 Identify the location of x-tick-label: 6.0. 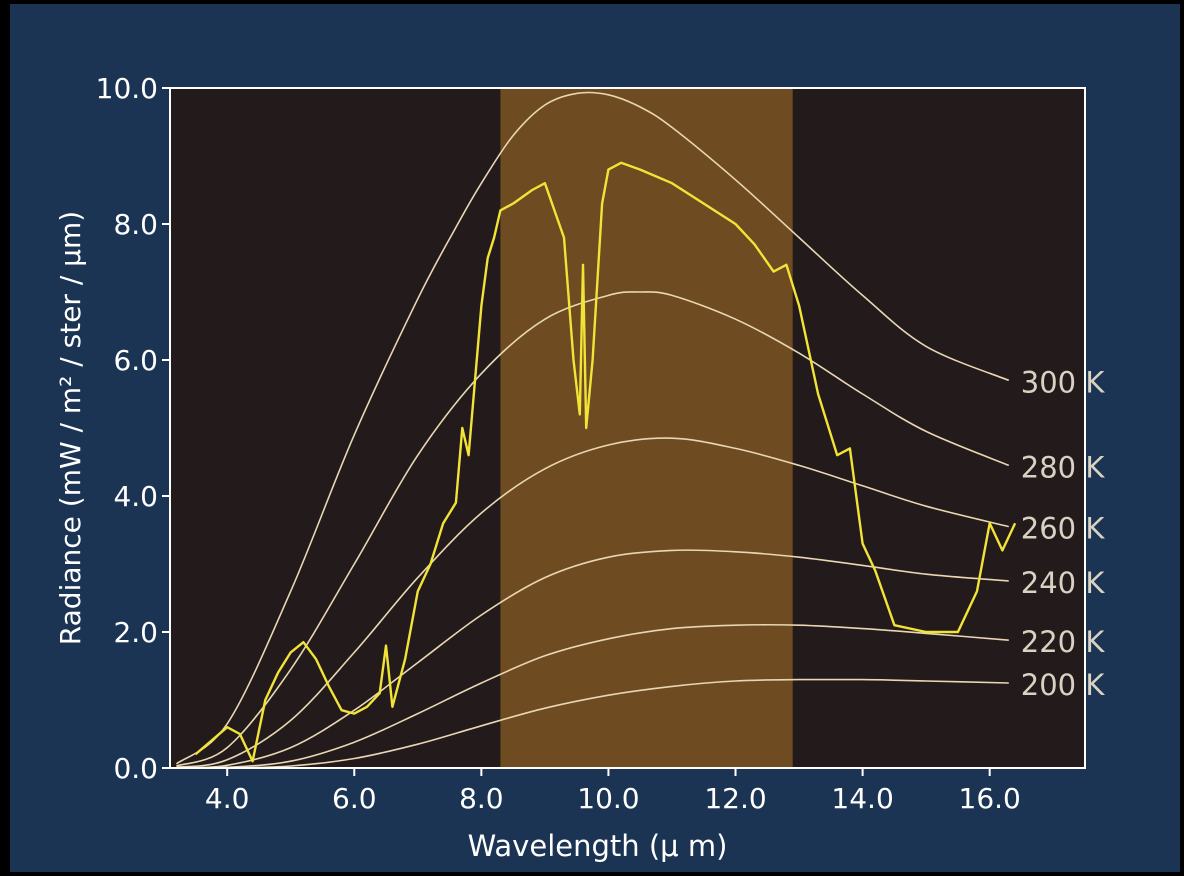
(354, 798).